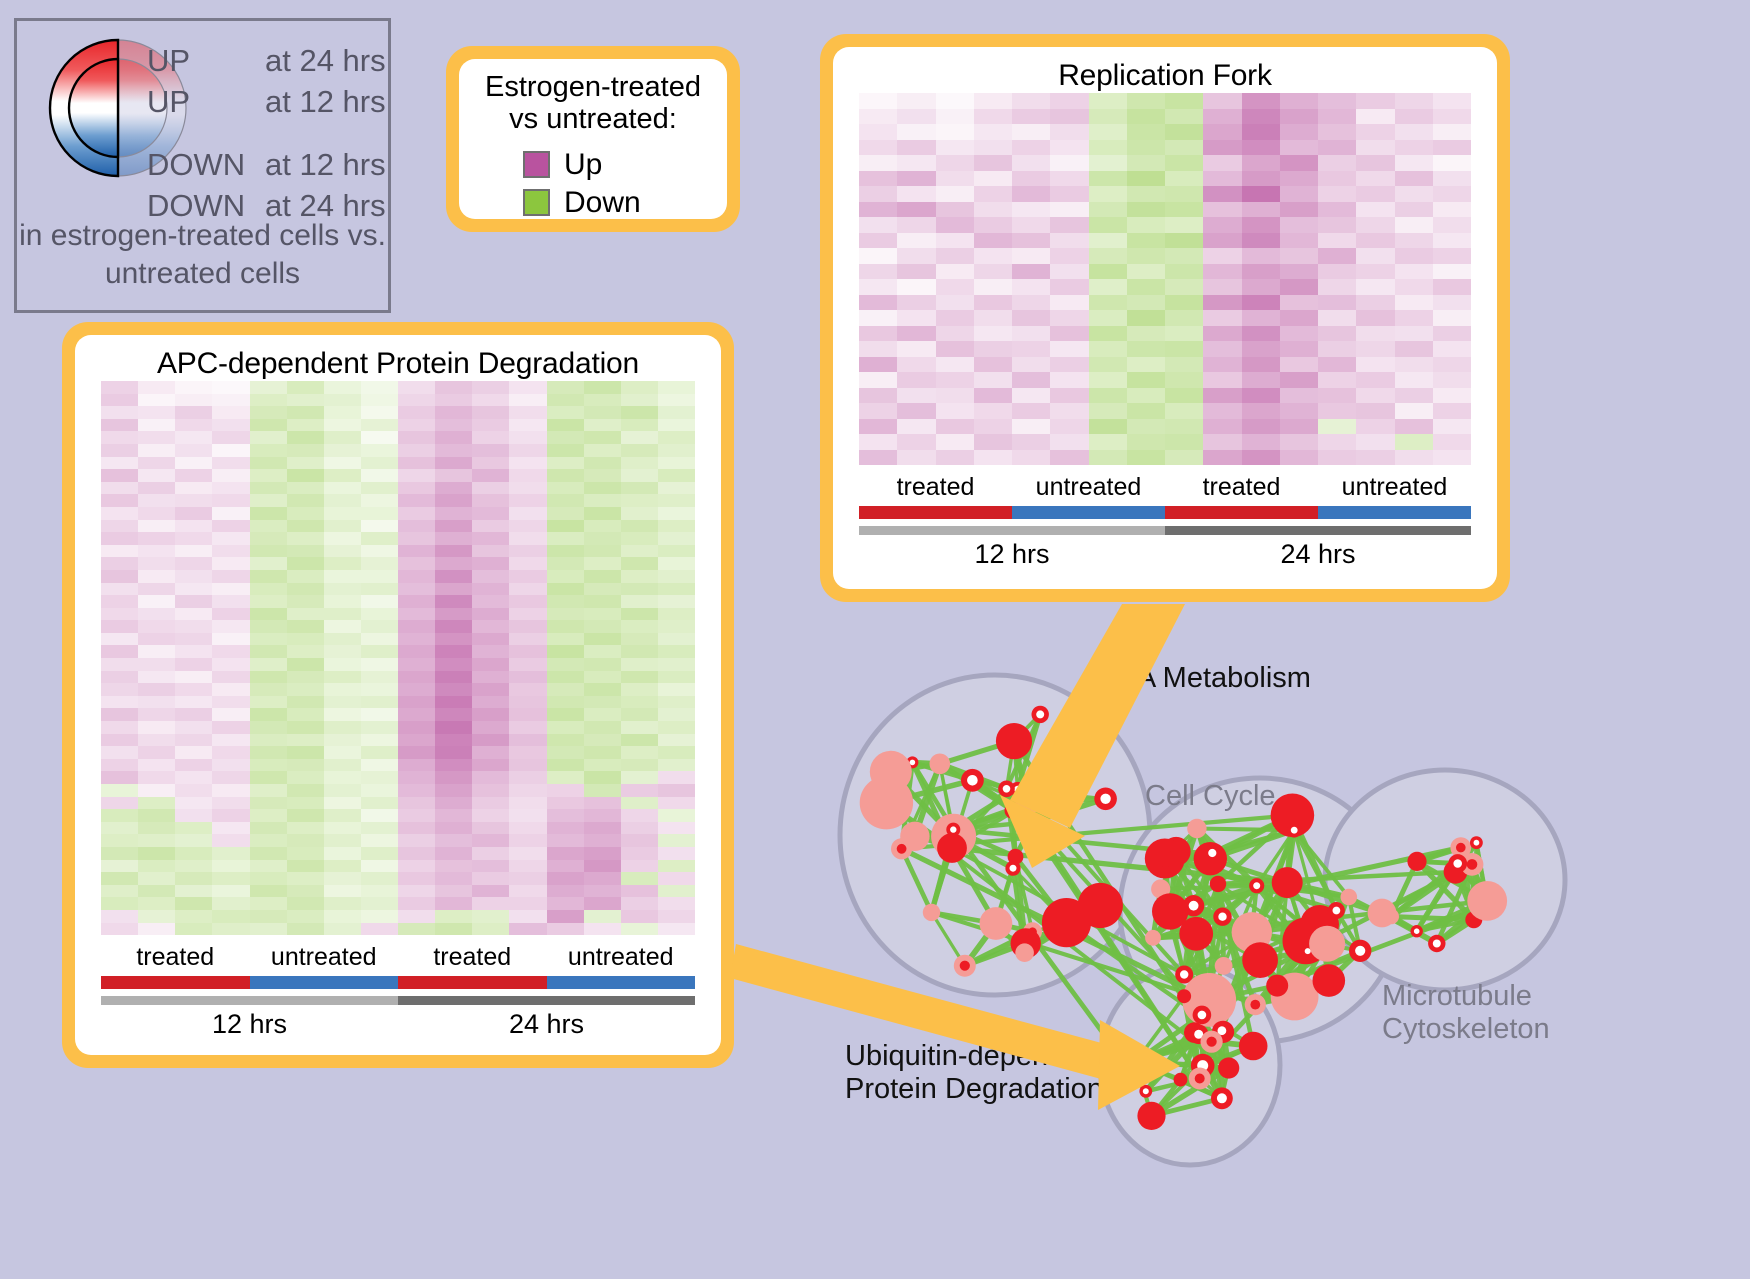  What do you see at coordinates (1282, 934) in the screenshot?
I see `network-edge` at bounding box center [1282, 934].